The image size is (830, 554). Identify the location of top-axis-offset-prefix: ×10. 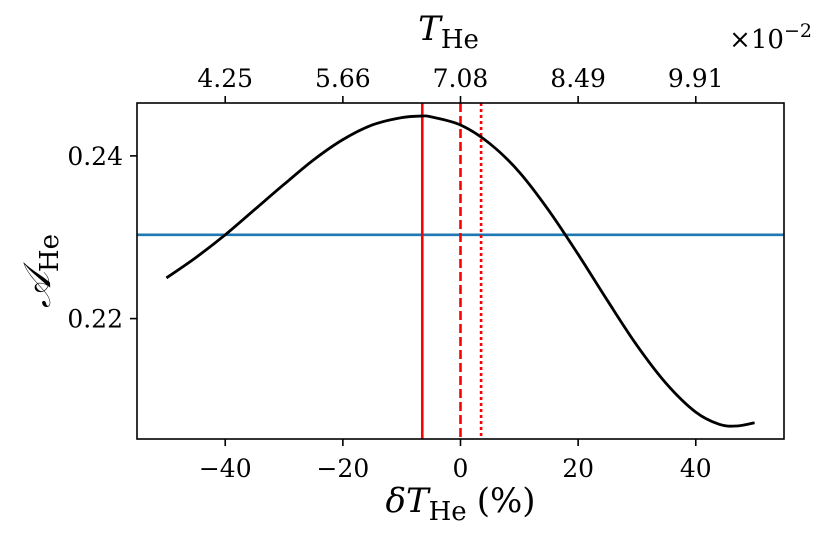
(756, 40).